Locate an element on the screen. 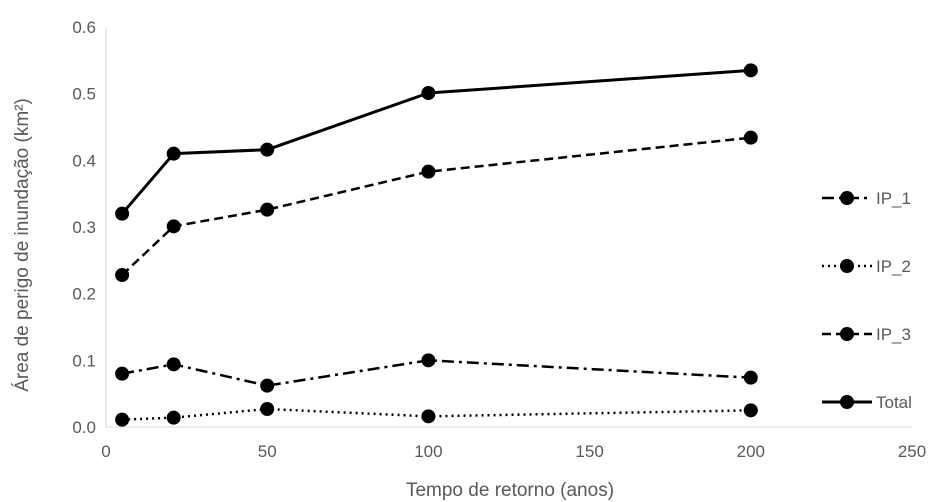 This screenshot has height=502, width=951. x-tick-label: 250 is located at coordinates (912, 451).